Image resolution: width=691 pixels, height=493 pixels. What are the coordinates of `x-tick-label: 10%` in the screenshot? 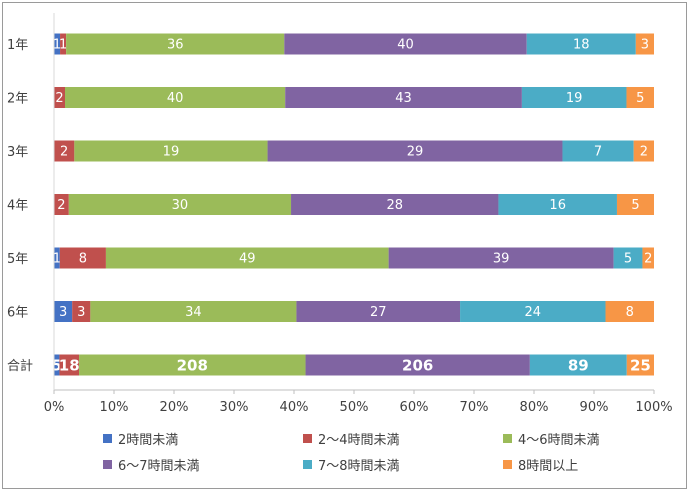 It's located at (114, 407).